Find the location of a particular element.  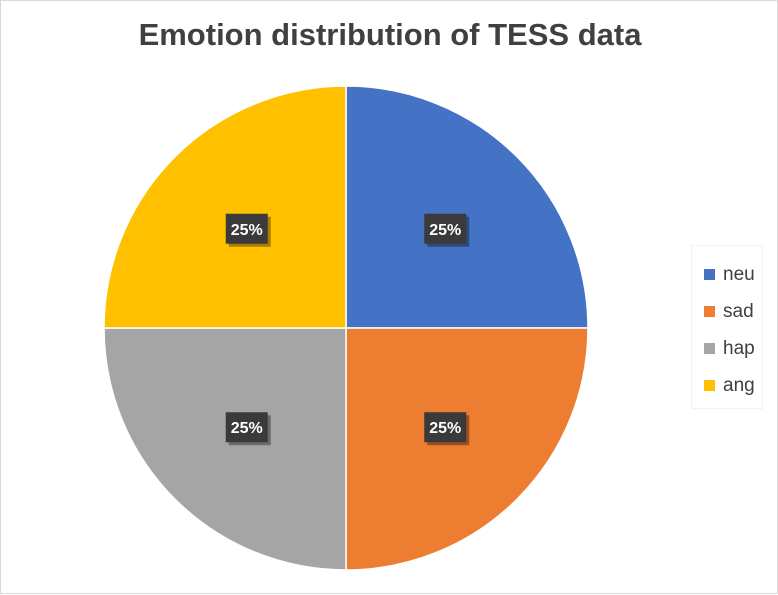

legend-item-hap: hap is located at coordinates (727, 348).